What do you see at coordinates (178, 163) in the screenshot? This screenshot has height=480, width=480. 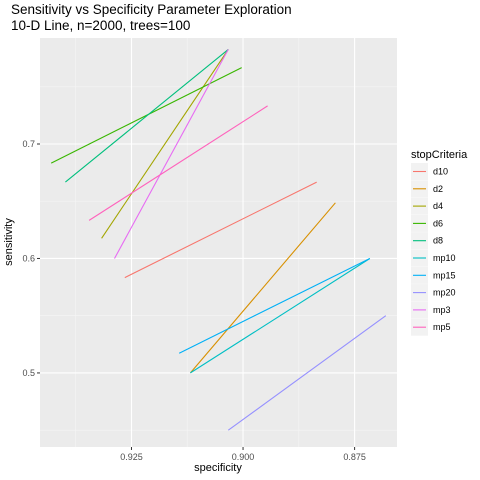 I see `series-line-mp5` at bounding box center [178, 163].